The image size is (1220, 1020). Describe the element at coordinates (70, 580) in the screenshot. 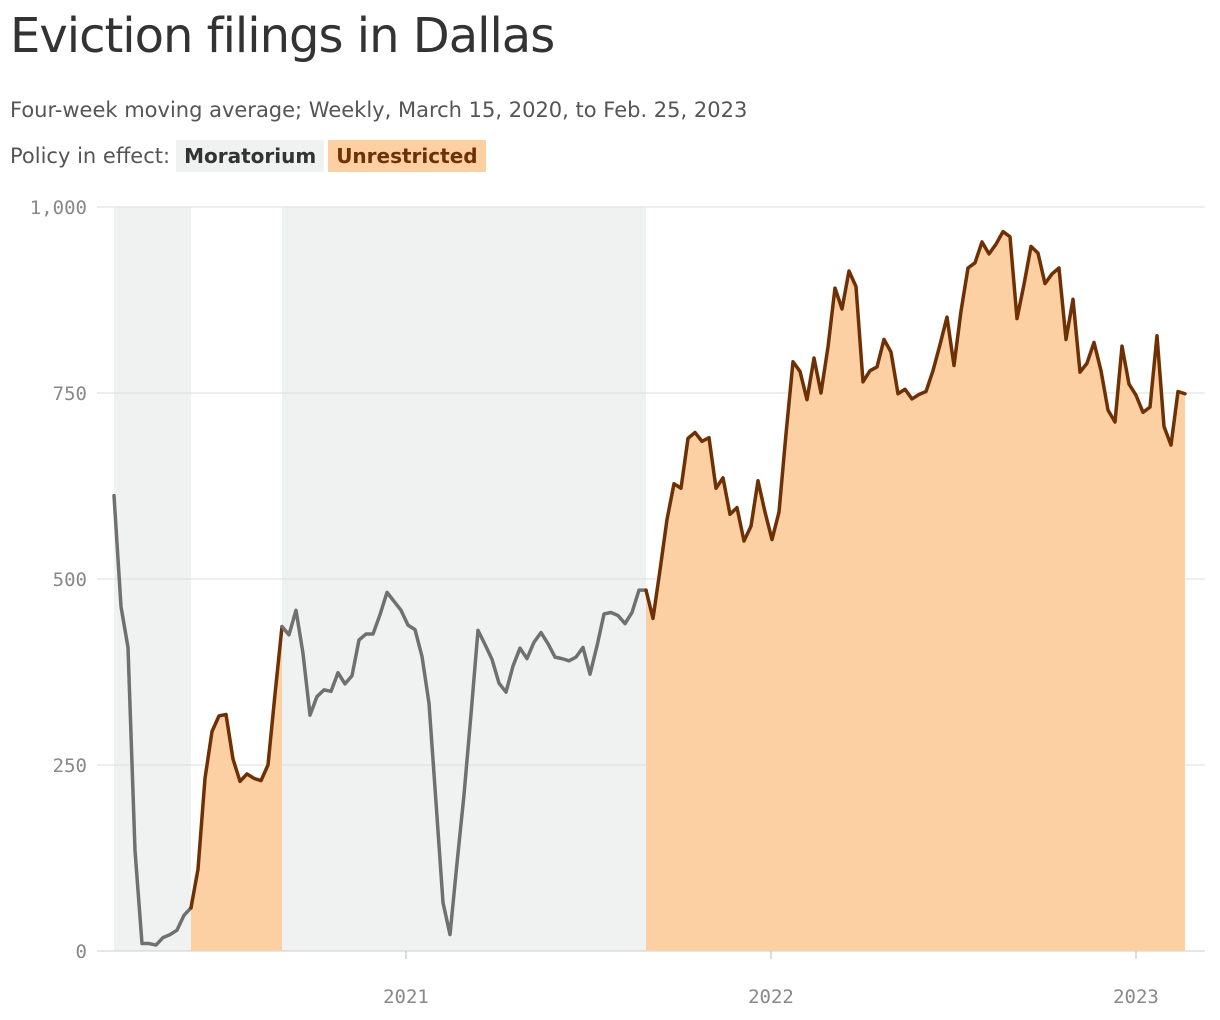

I see `y-tick-label-500: 500` at that location.